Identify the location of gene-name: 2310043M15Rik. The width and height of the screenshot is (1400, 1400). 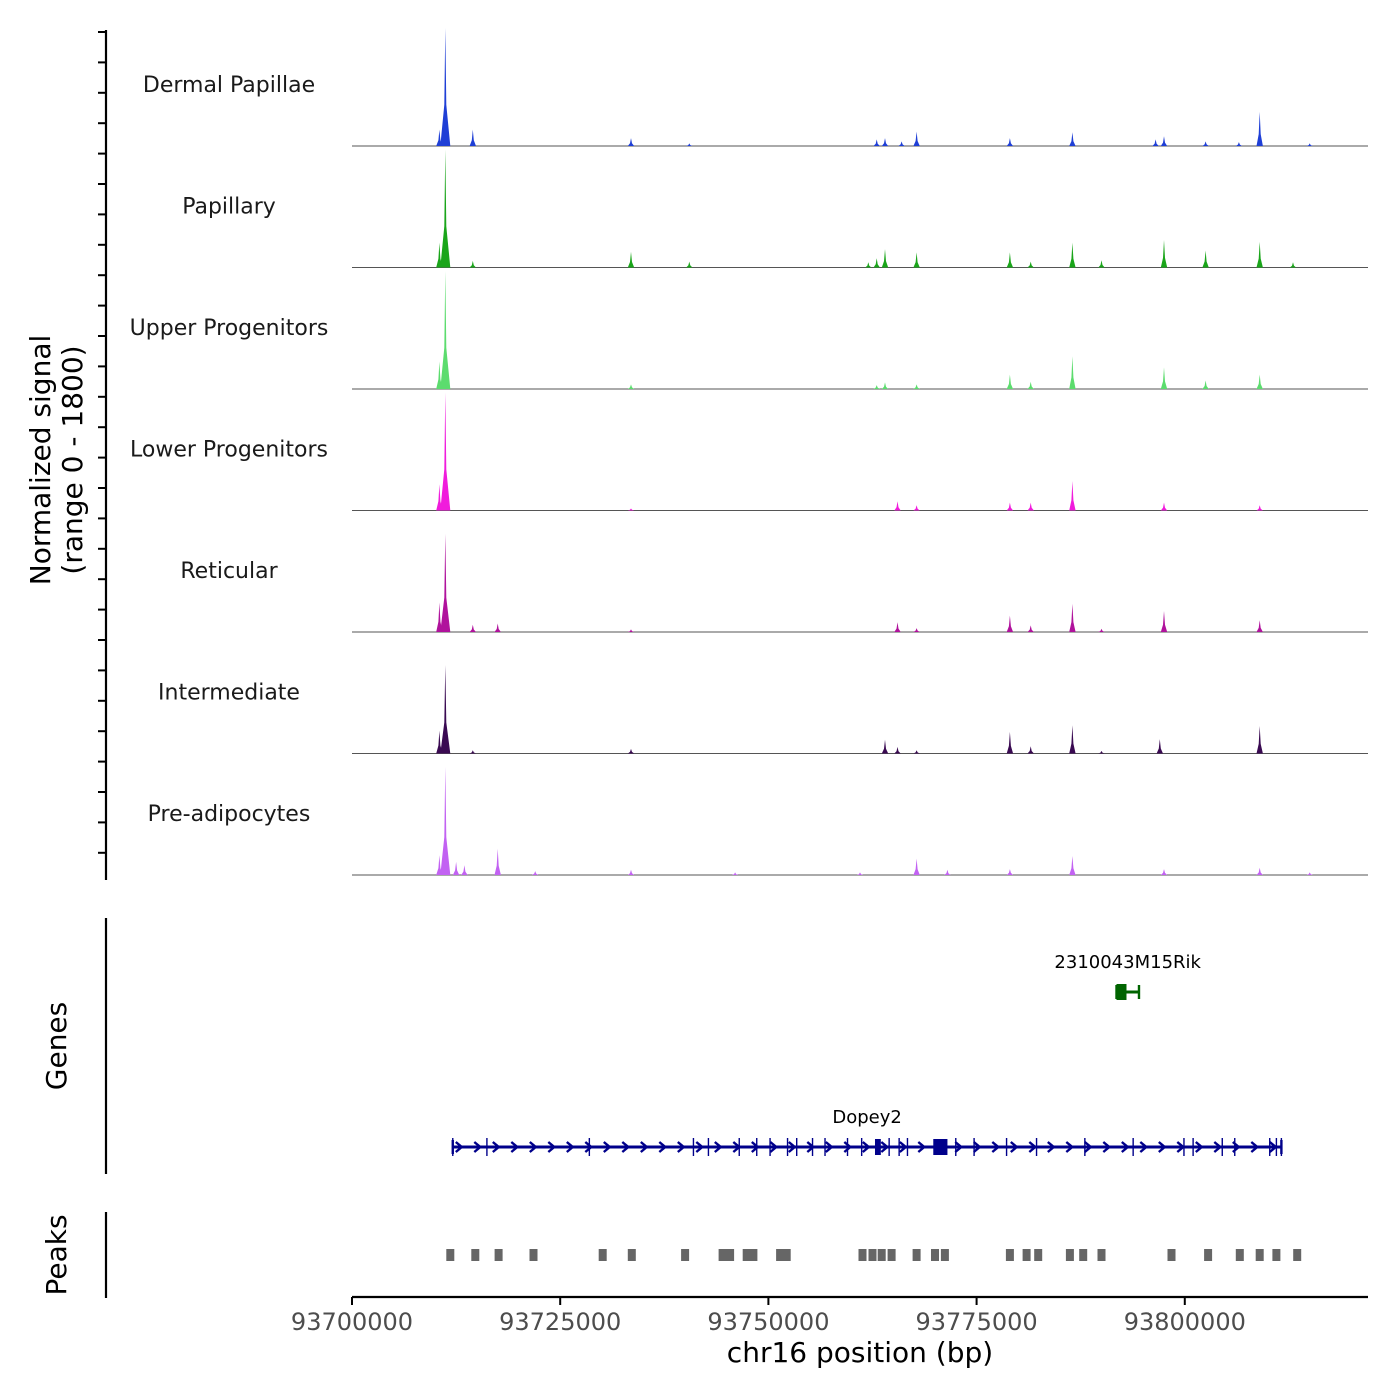
(1127, 962).